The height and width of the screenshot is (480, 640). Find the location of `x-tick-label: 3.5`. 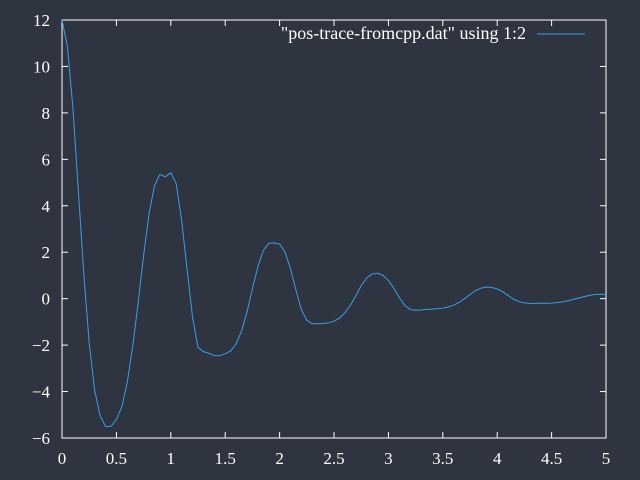

x-tick-label: 3.5 is located at coordinates (442, 458).